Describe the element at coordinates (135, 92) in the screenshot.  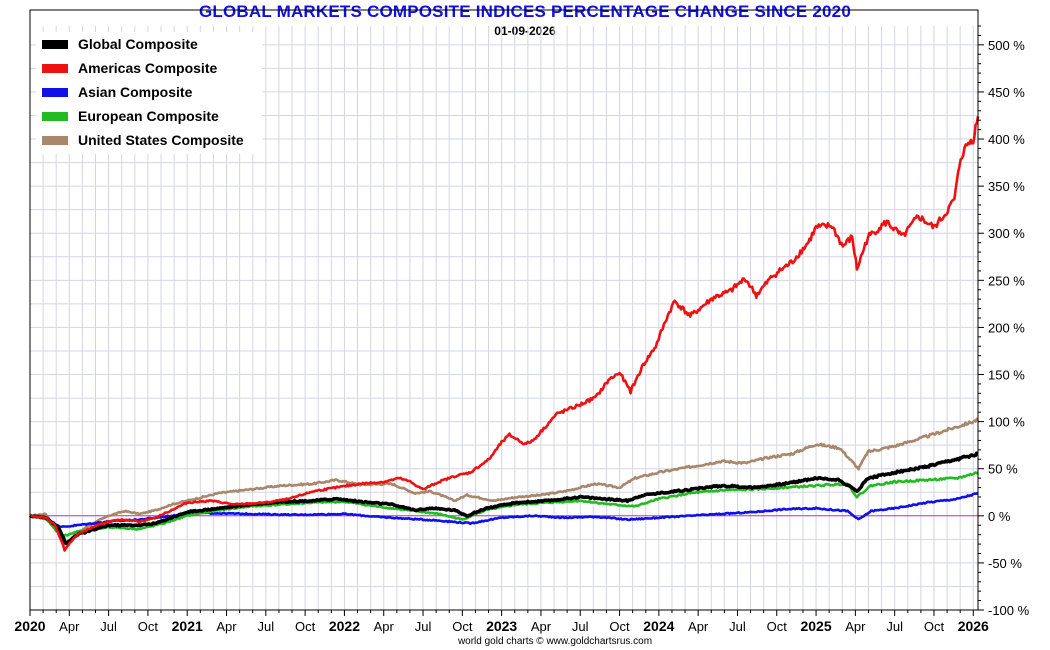
I see `legend-label: Asian Composite` at that location.